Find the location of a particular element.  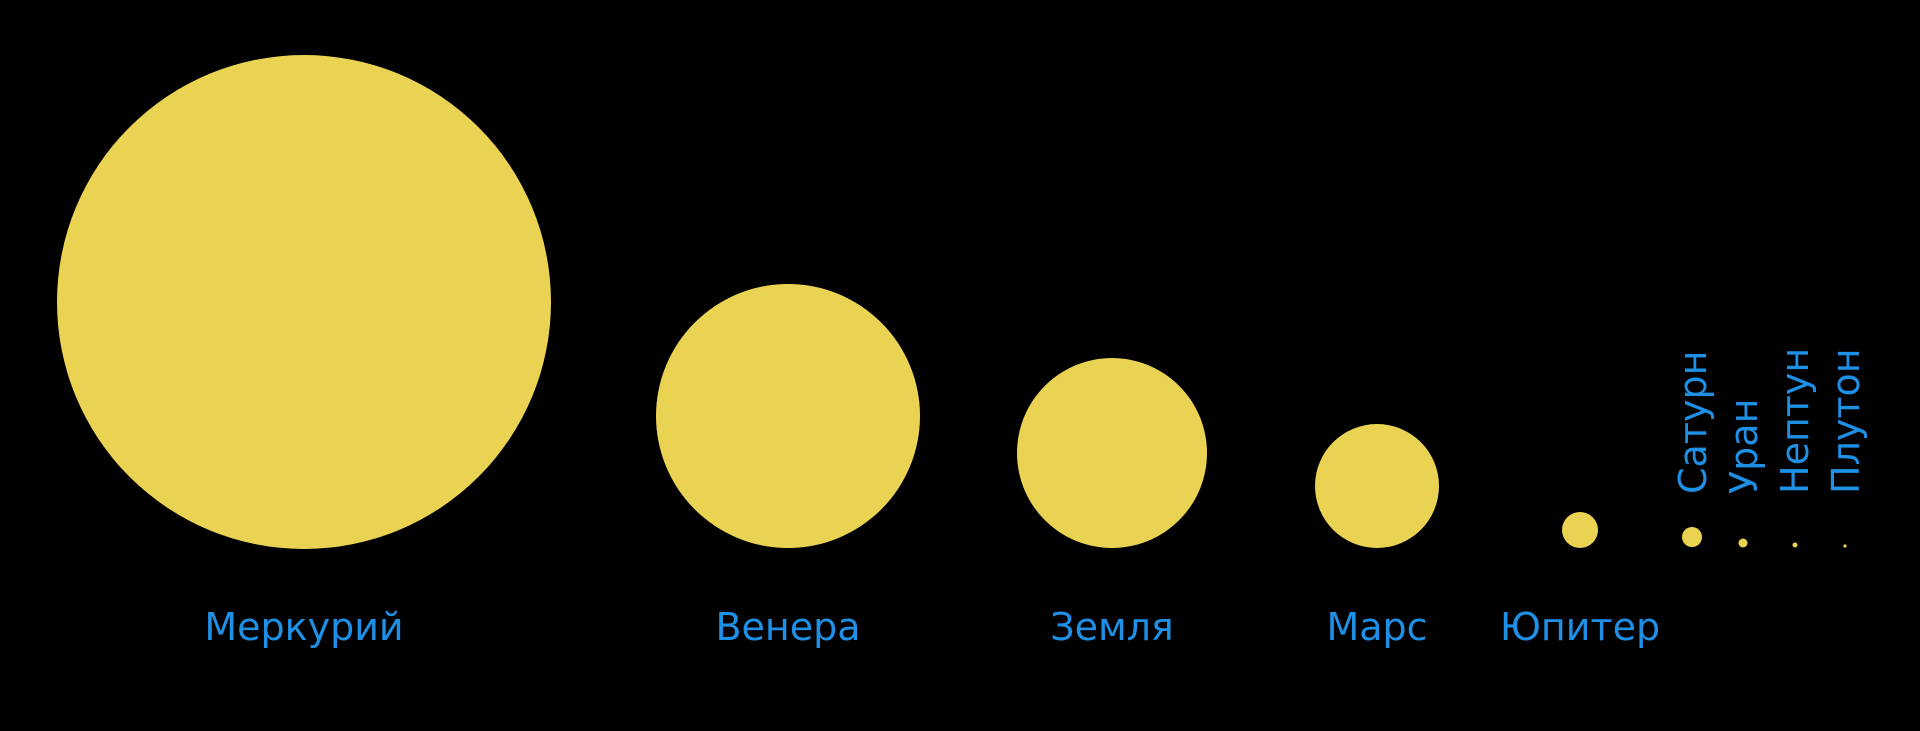

planet-saturn: Сатурн is located at coordinates (1693, 449).